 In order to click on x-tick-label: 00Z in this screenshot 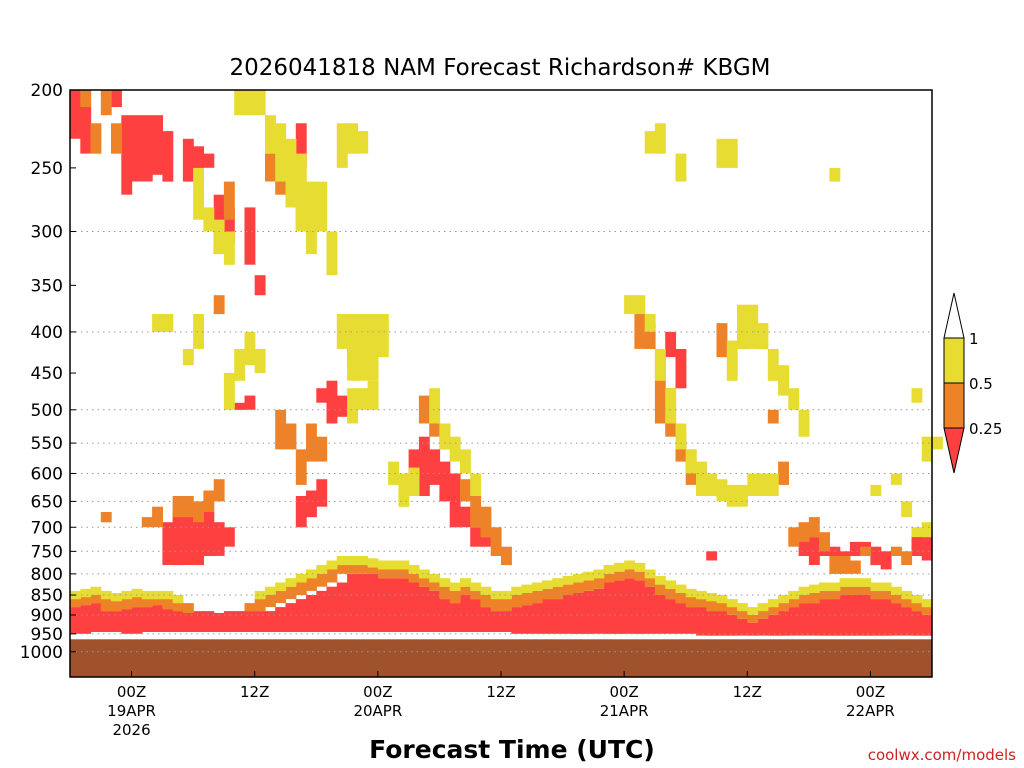, I will do `click(870, 692)`.